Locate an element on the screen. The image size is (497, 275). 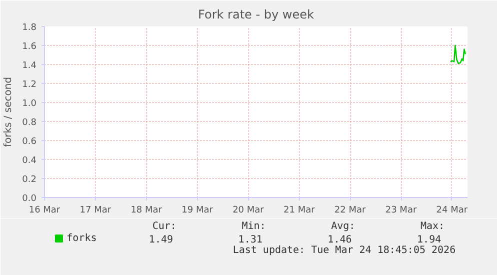
text: 1.94 is located at coordinates (429, 240).